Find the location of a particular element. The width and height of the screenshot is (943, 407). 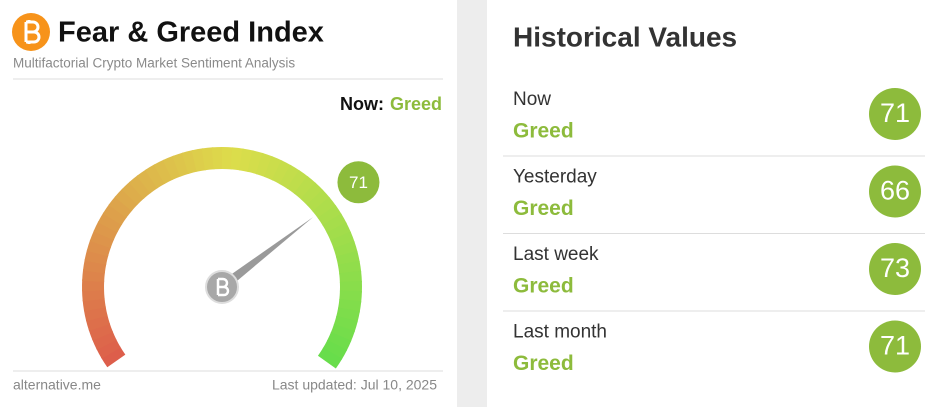

now-label: Now: is located at coordinates (362, 104).